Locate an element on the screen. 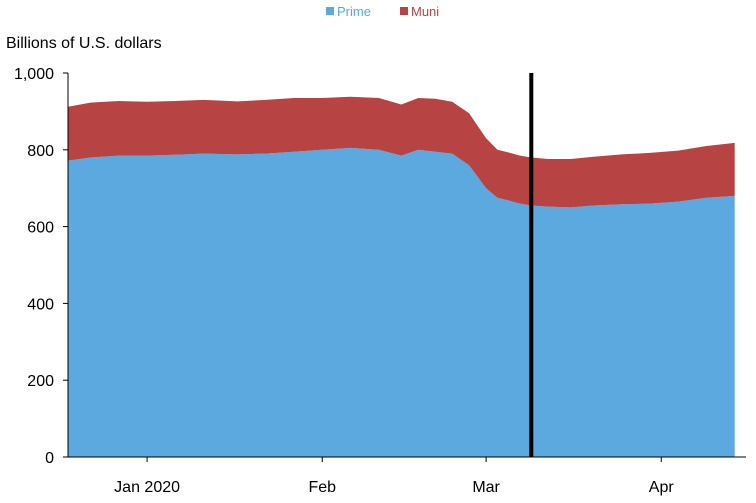 The height and width of the screenshot is (503, 756). x-tick-label: Jan 2020 is located at coordinates (147, 487).